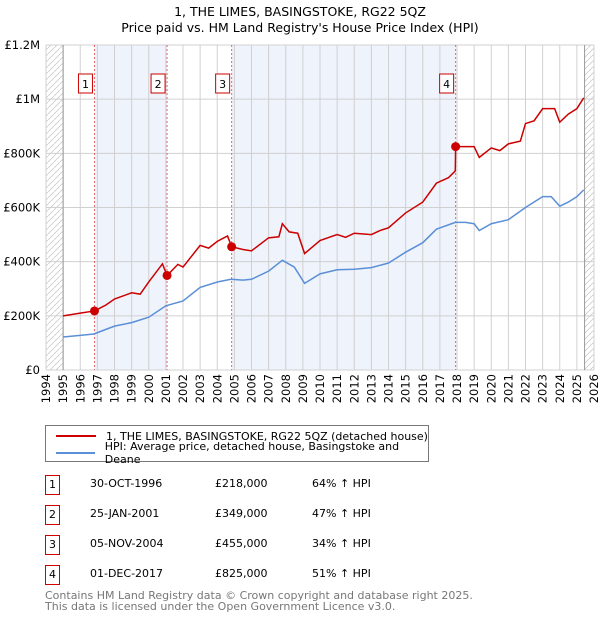 The image size is (600, 620). What do you see at coordinates (241, 483) in the screenshot?
I see `sale-price: £218,000` at bounding box center [241, 483].